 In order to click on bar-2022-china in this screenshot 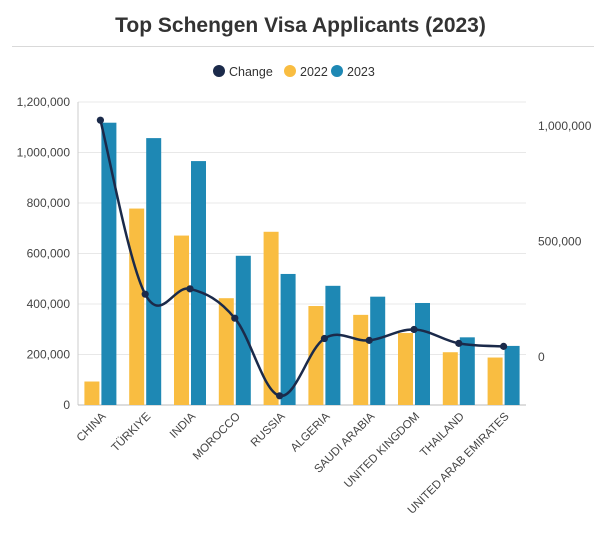, I will do `click(92, 393)`.